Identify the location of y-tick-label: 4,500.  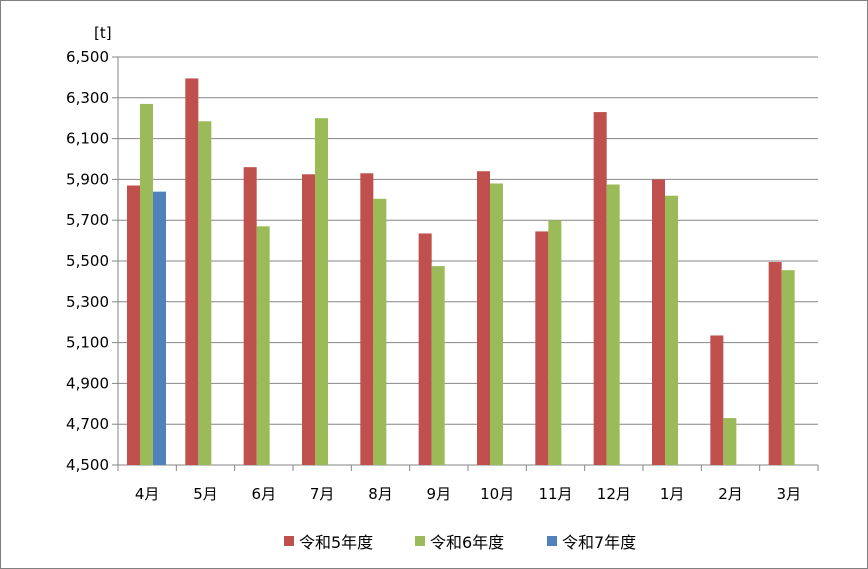
(87, 465).